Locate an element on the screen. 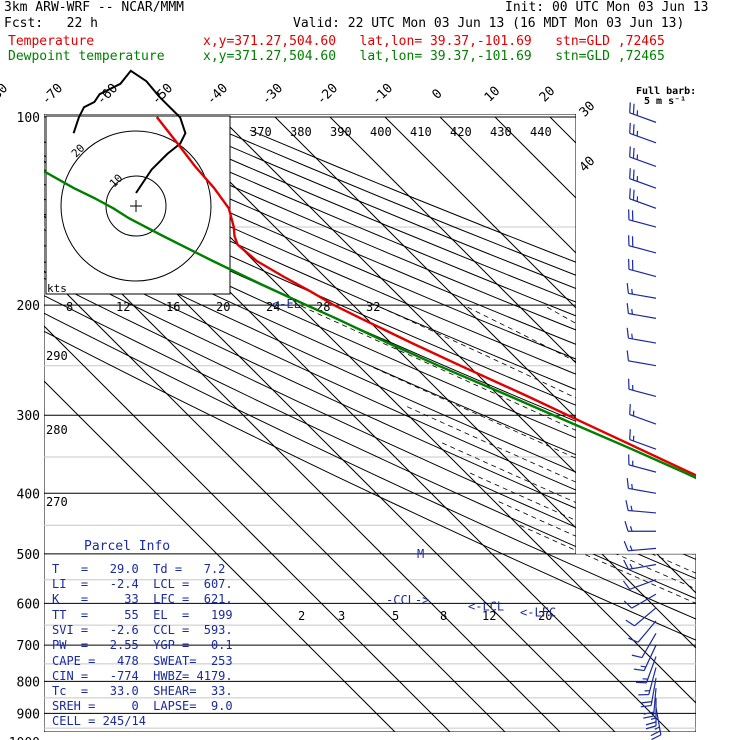  theta-label: 370 is located at coordinates (261, 132).